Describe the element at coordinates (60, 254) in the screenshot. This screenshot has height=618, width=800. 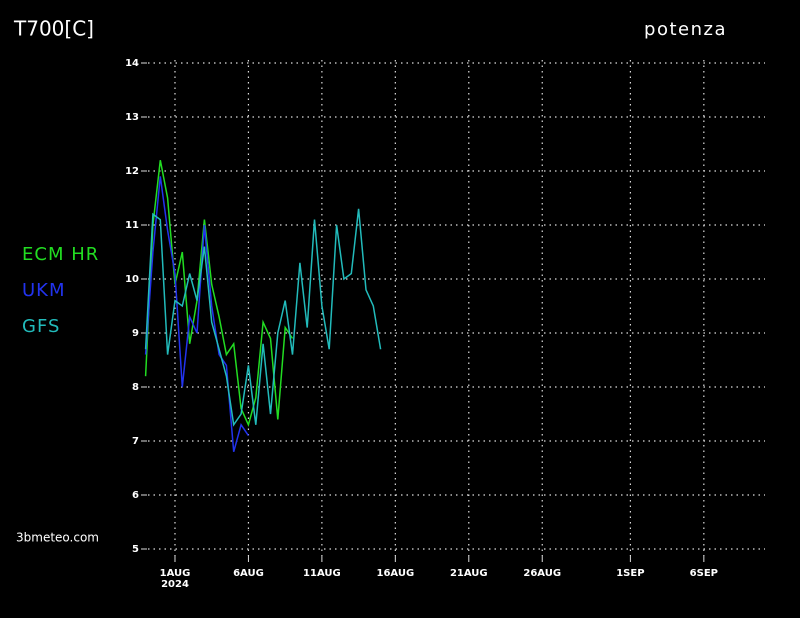
I see `legend-label: ECM HR` at that location.